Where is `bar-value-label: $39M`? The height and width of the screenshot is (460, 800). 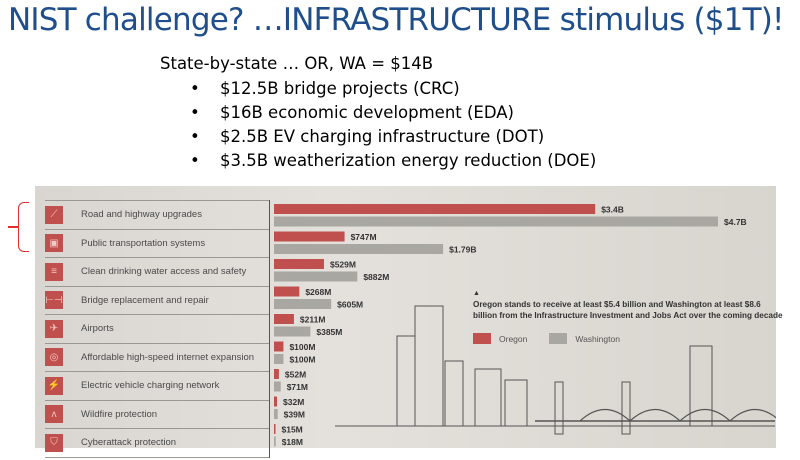
bar-value-label: $39M is located at coordinates (294, 415).